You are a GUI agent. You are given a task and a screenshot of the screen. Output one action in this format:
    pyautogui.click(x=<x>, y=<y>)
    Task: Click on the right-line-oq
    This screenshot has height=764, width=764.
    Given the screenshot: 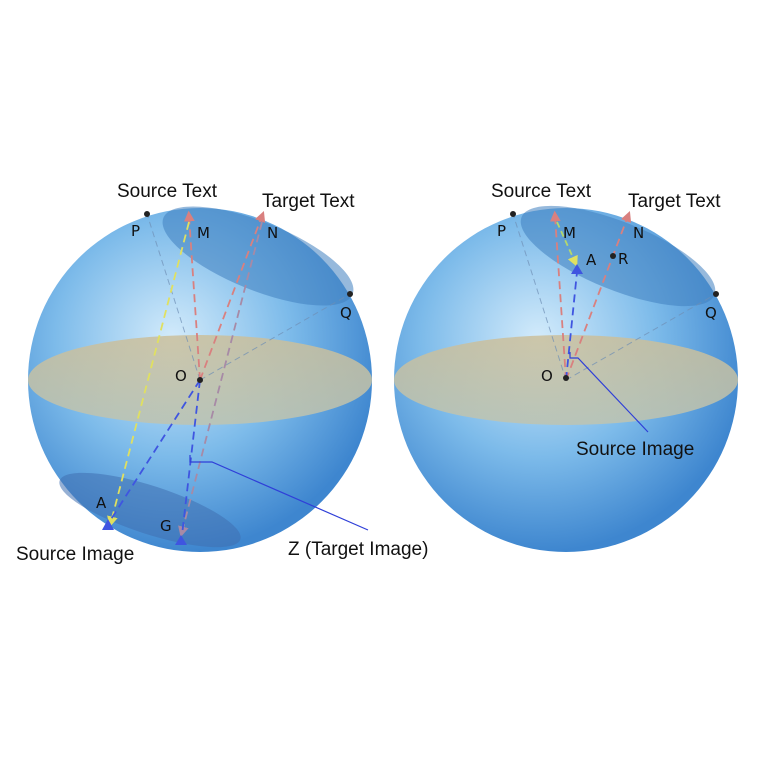 What is the action you would take?
    pyautogui.click(x=641, y=337)
    